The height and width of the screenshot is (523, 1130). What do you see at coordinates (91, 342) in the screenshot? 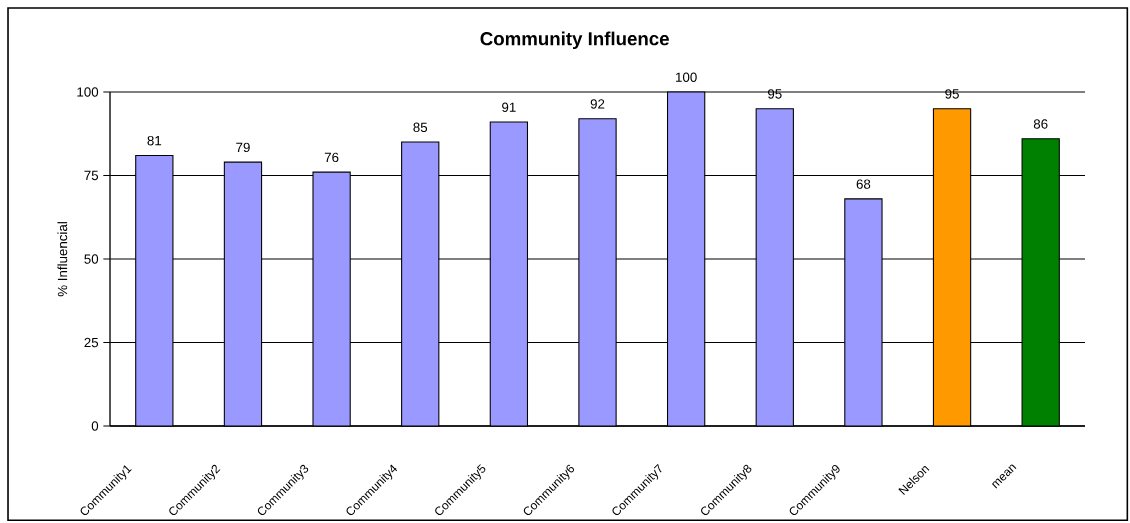
I see `y-tick-label: 25` at bounding box center [91, 342].